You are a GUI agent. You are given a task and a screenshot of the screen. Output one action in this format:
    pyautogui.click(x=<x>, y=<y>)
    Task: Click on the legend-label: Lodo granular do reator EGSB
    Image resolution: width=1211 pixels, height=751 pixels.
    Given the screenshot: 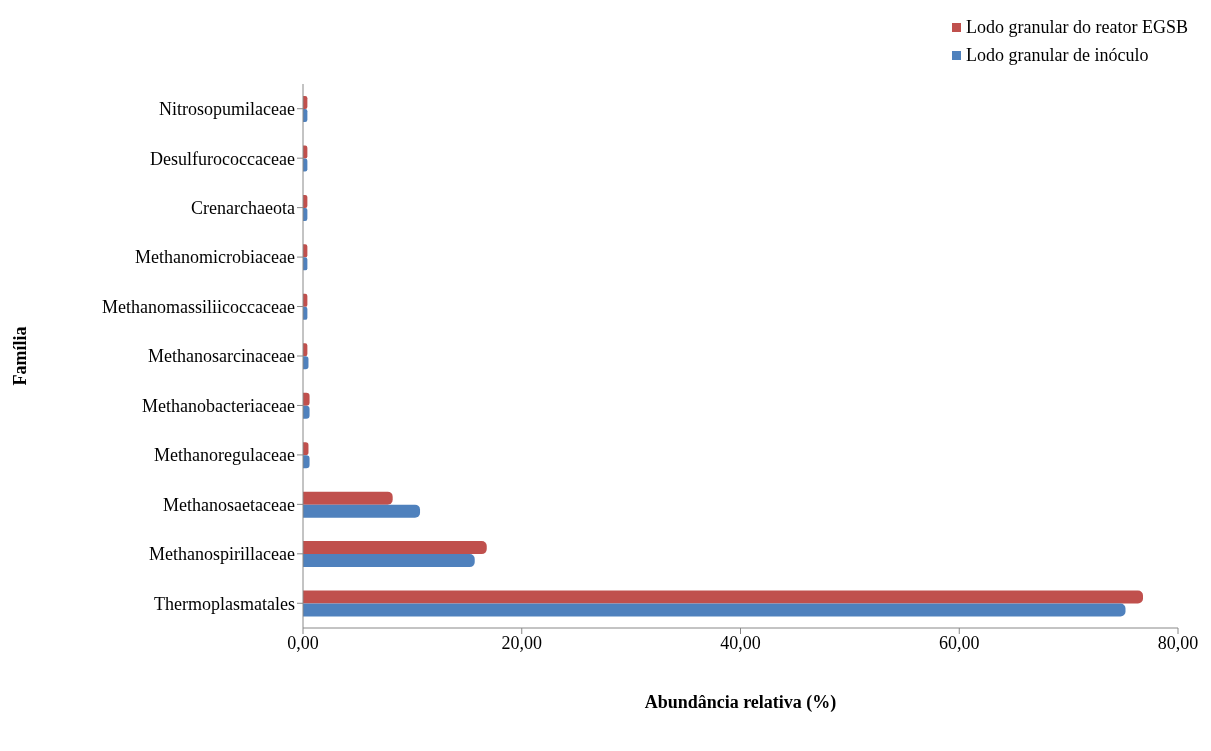 What is the action you would take?
    pyautogui.click(x=1076, y=27)
    